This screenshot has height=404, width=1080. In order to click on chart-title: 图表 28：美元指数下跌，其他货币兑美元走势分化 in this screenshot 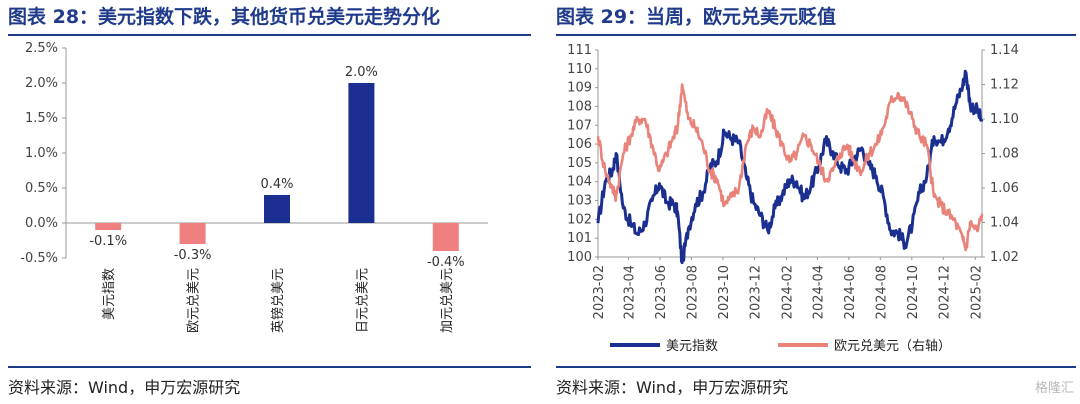, I will do `click(224, 17)`.